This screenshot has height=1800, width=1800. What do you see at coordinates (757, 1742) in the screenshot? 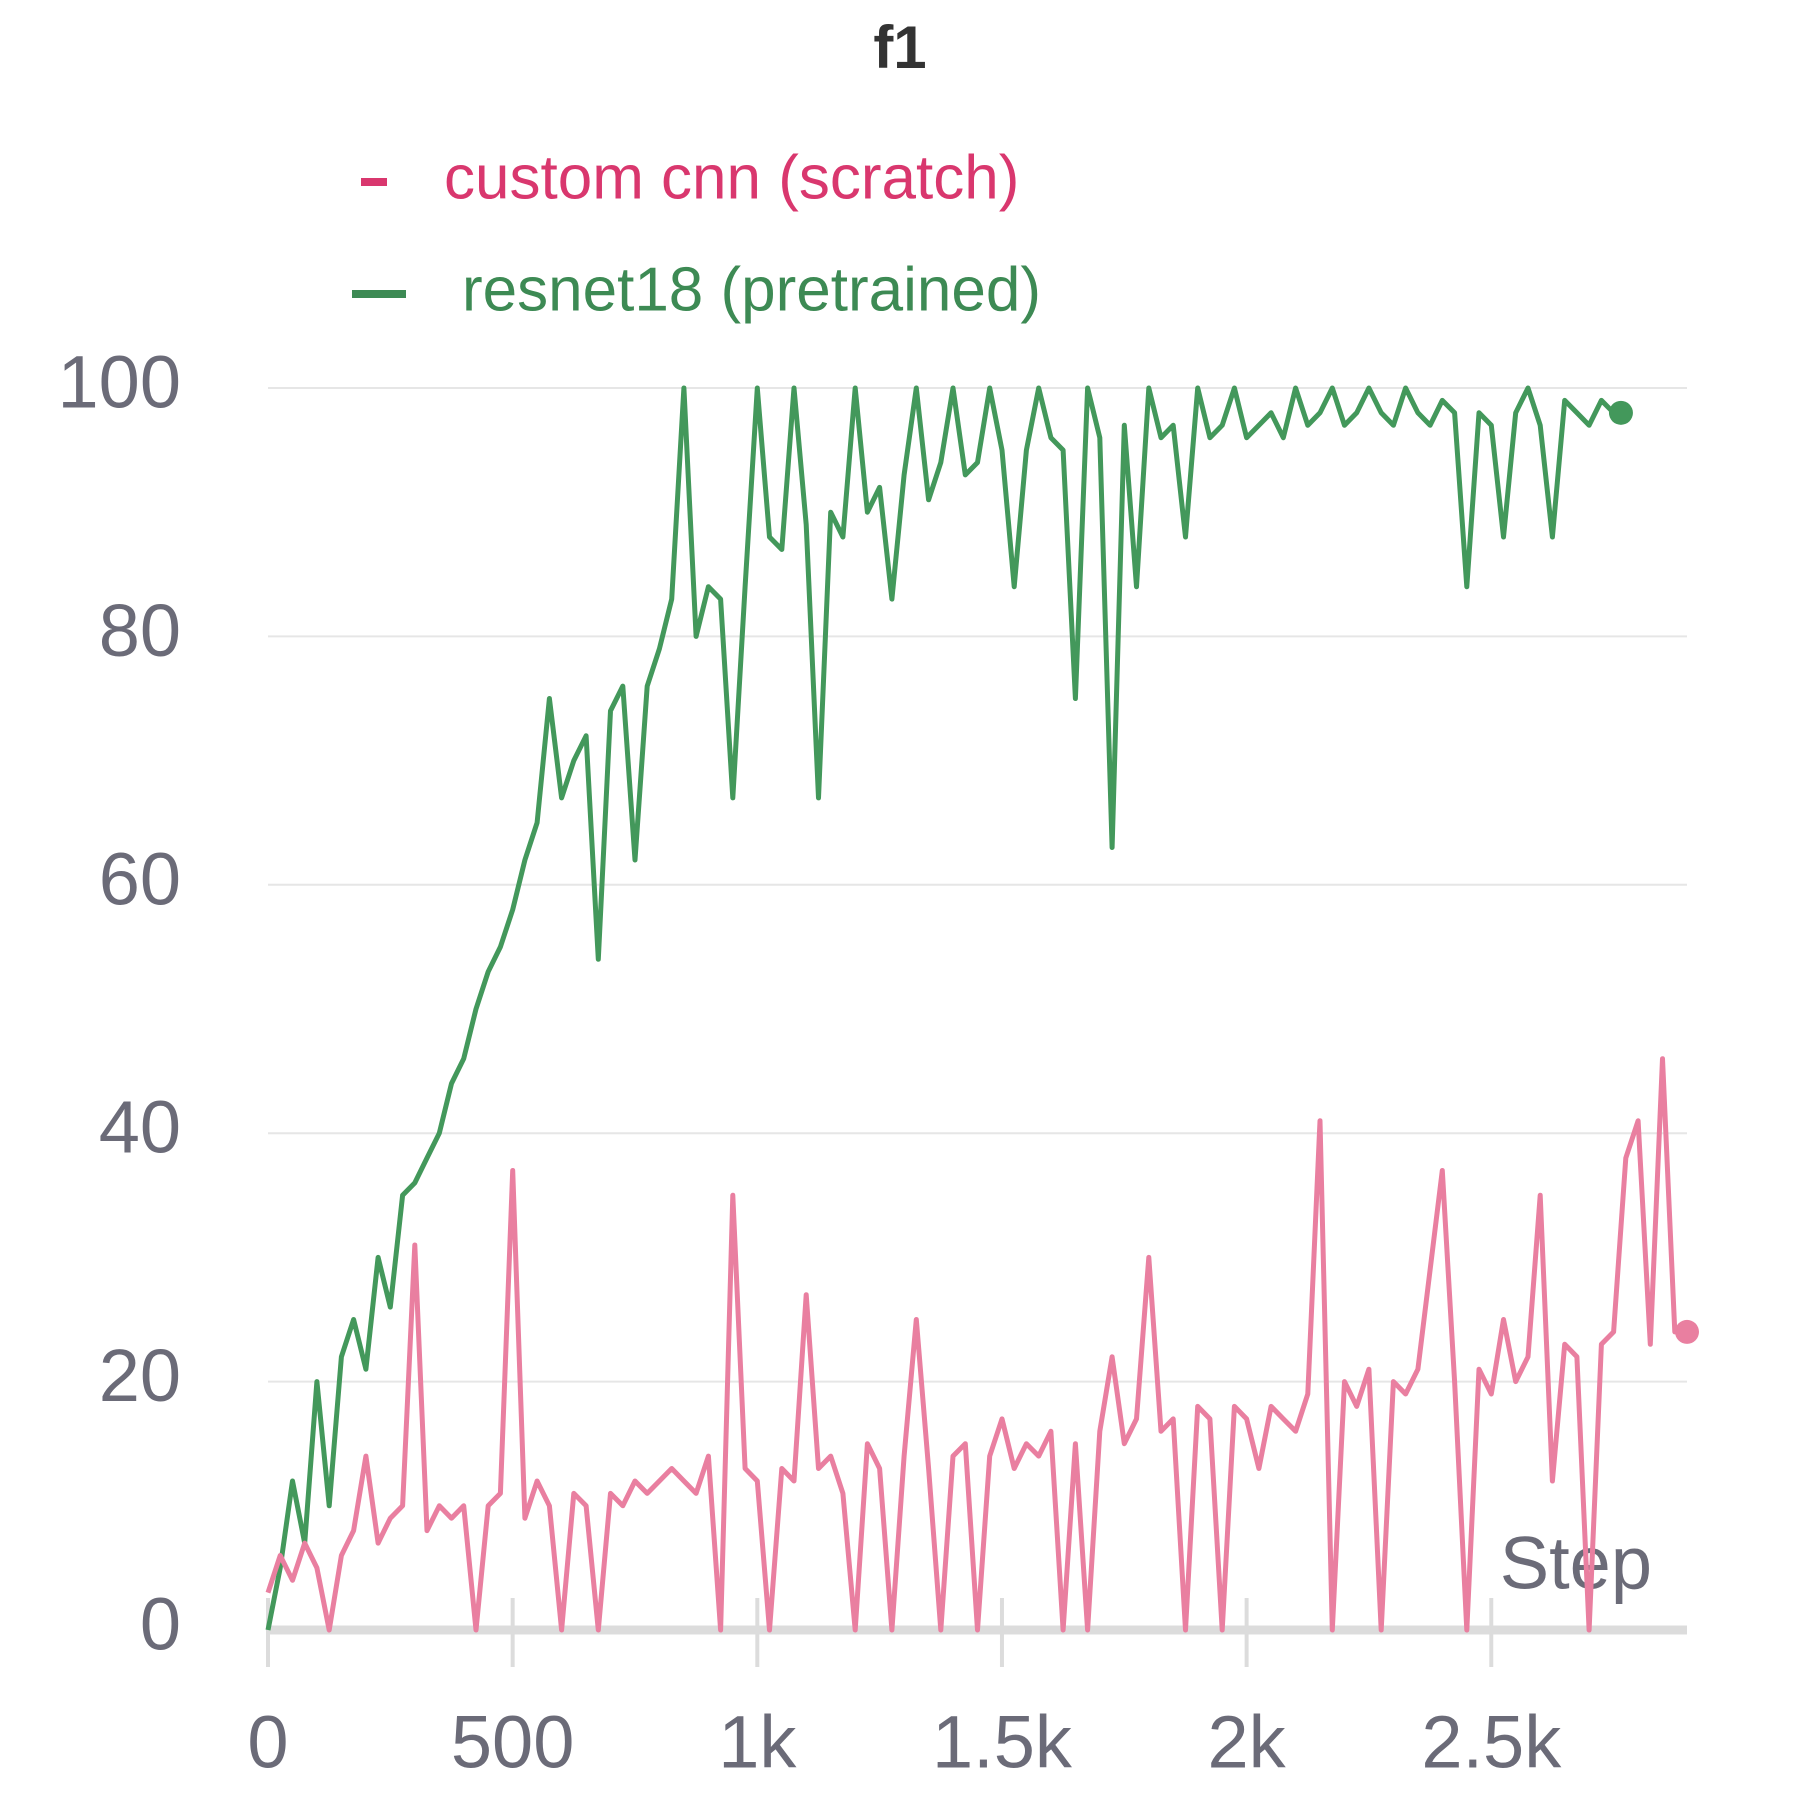
I see `x-tick-label: 1k` at bounding box center [757, 1742].